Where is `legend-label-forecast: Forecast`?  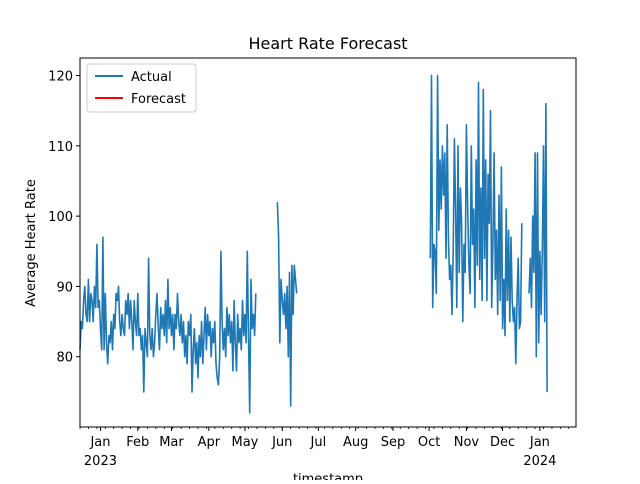
legend-label-forecast: Forecast is located at coordinates (158, 99).